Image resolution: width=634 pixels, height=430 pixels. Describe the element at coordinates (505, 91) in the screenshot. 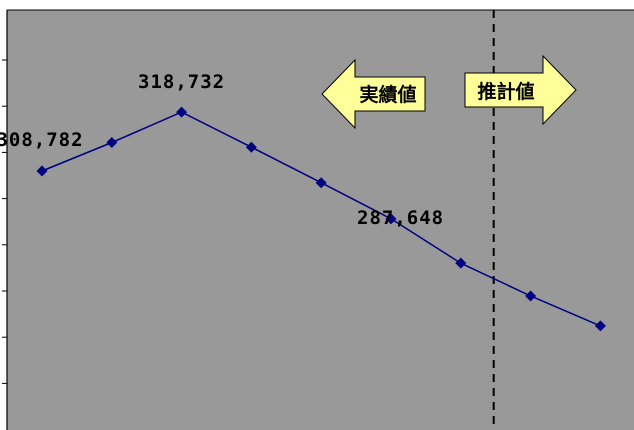

I see `forecast-label: 推計値` at that location.